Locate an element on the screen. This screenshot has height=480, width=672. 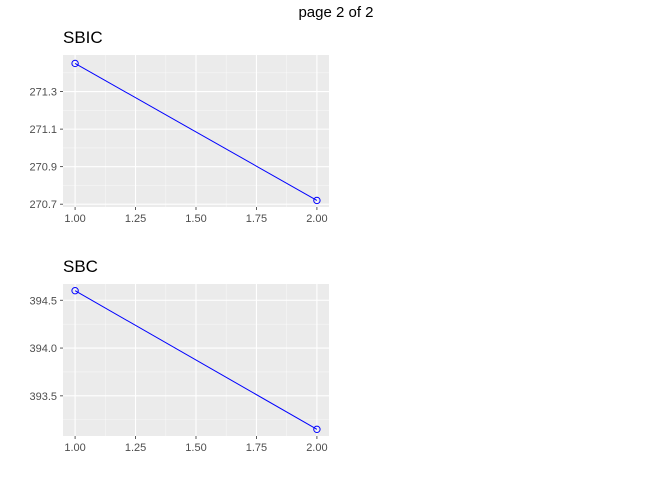
chart-title-sbc: SBC is located at coordinates (80, 266).